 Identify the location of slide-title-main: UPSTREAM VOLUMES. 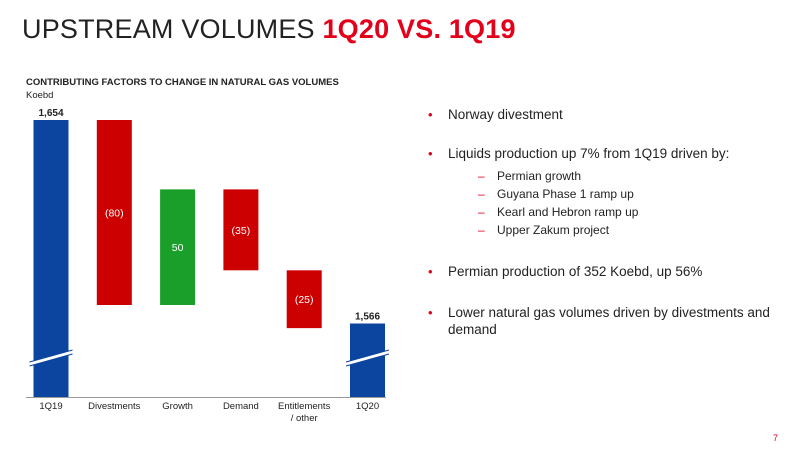
(168, 29).